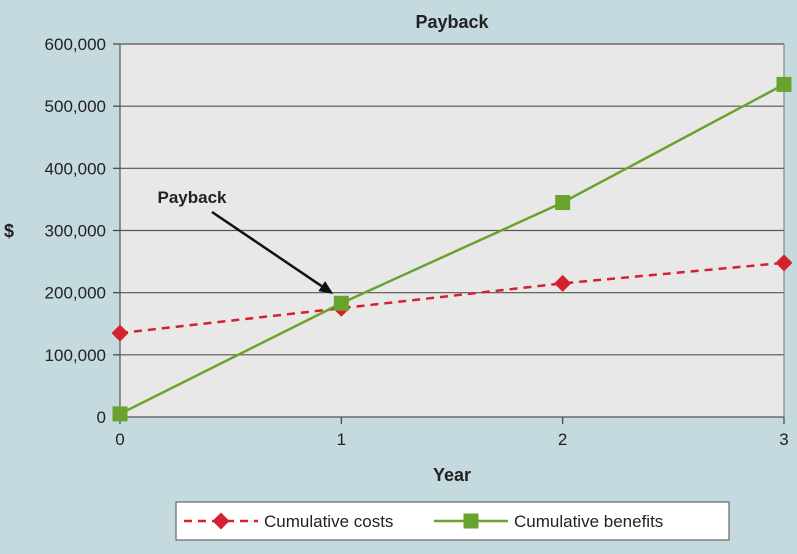 The height and width of the screenshot is (554, 797). I want to click on y-tick-label: 100,000, so click(75, 355).